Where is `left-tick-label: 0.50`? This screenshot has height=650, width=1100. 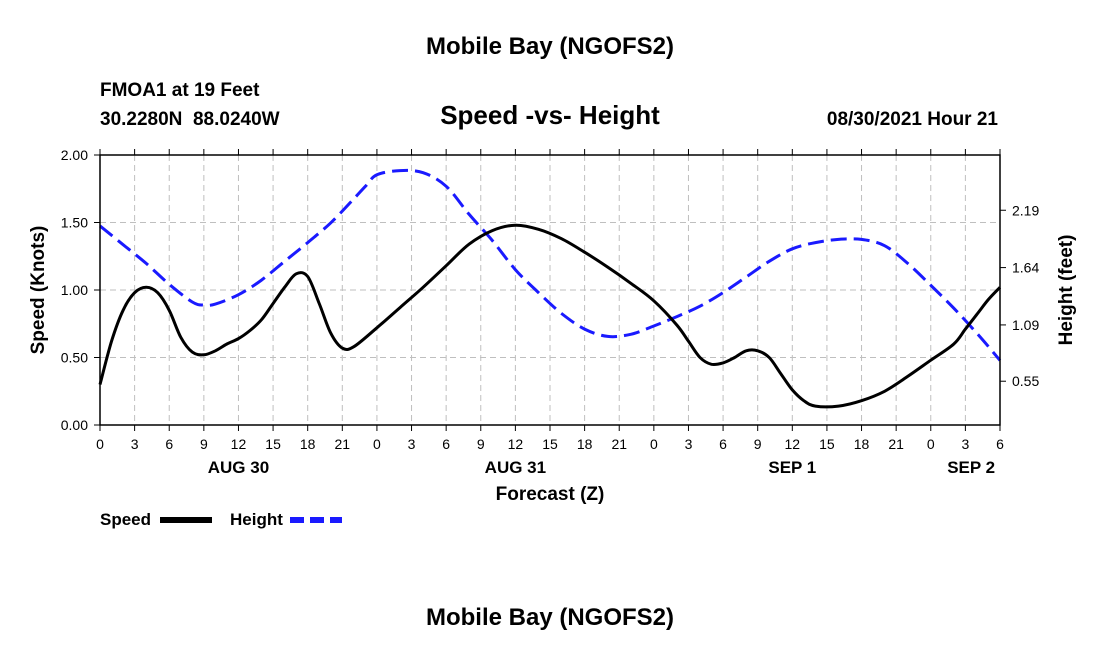 left-tick-label: 0.50 is located at coordinates (74, 358).